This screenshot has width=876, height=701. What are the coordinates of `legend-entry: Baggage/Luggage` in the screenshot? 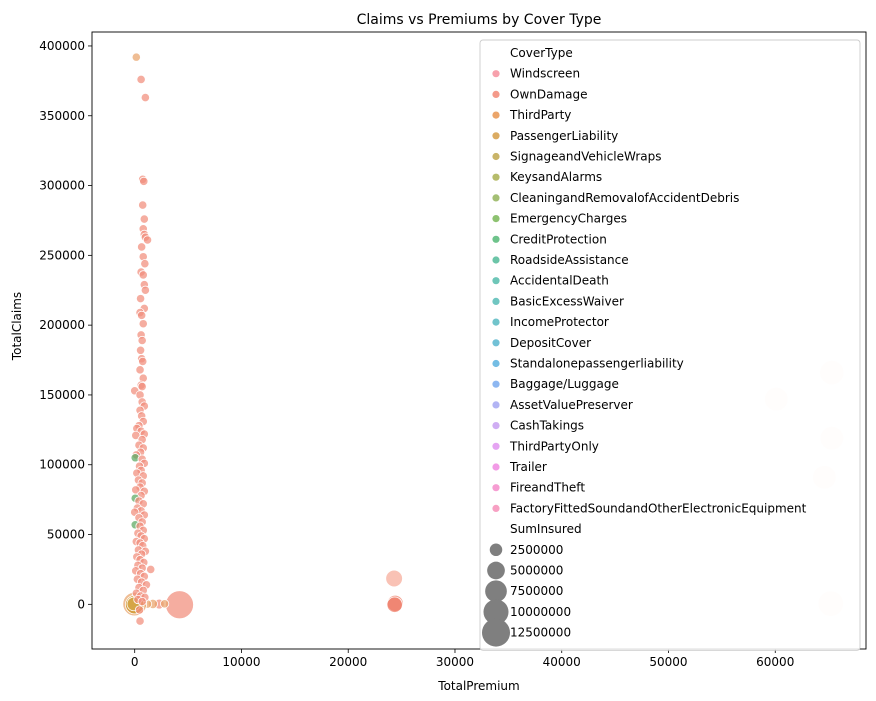 It's located at (564, 384).